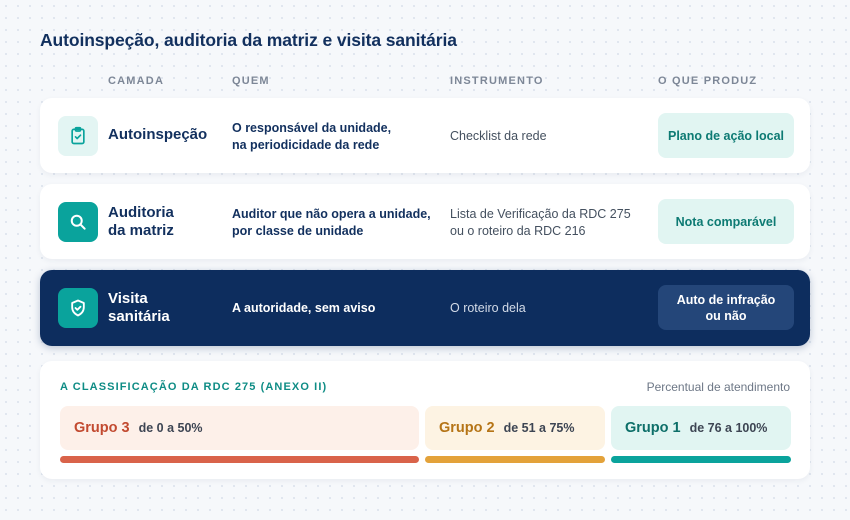 This screenshot has height=520, width=850. Describe the element at coordinates (488, 308) in the screenshot. I see `layer-instrument: O roteiro dela` at that location.